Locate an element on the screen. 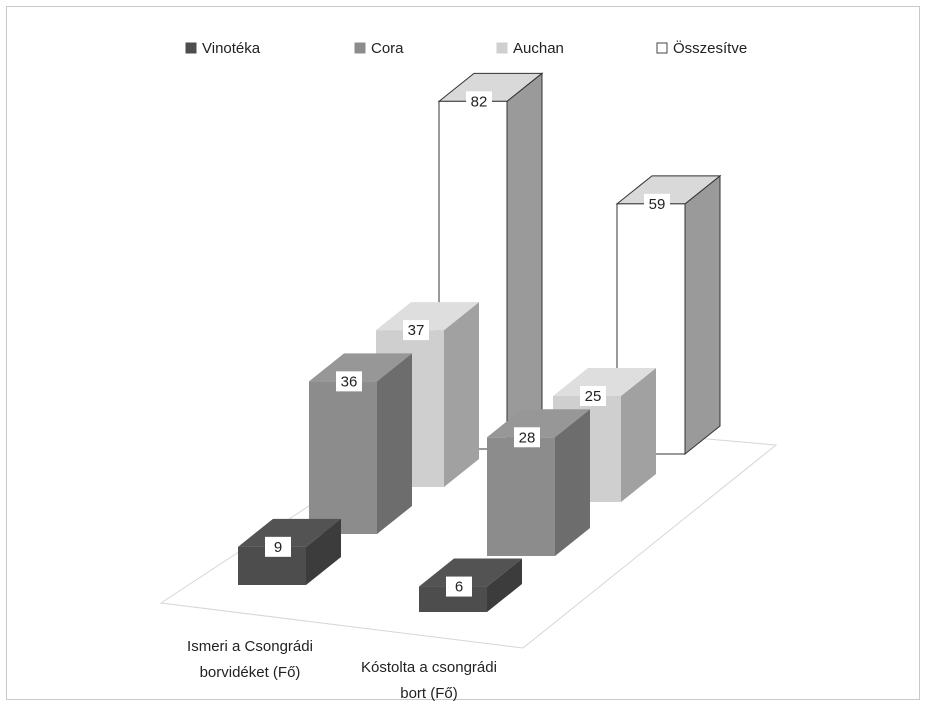 The image size is (928, 707). legend-label-osszesitve: Összesítve is located at coordinates (710, 48).